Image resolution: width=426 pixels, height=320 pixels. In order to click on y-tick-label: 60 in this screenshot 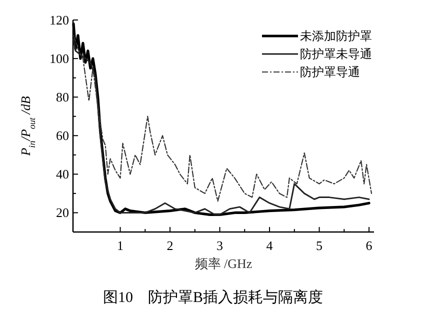, I will do `click(62, 136)`.